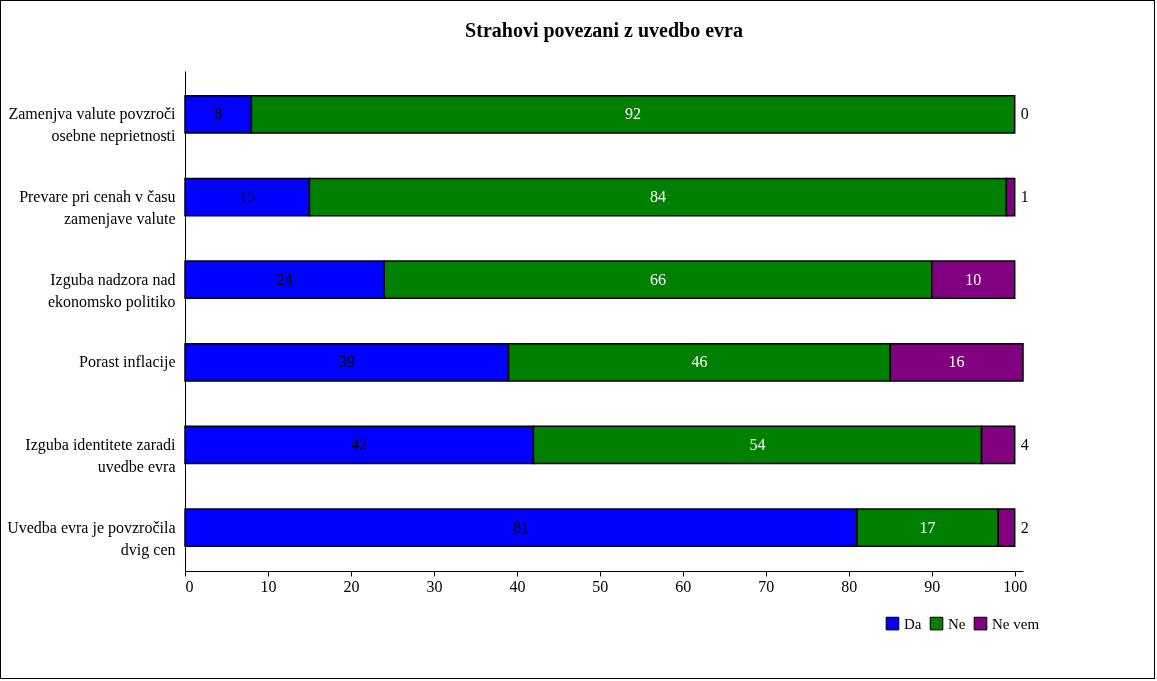 This screenshot has height=681, width=1157. What do you see at coordinates (92, 125) in the screenshot?
I see `y-tick-label: Zamenjva valute povzroči osebne neprietnosti` at bounding box center [92, 125].